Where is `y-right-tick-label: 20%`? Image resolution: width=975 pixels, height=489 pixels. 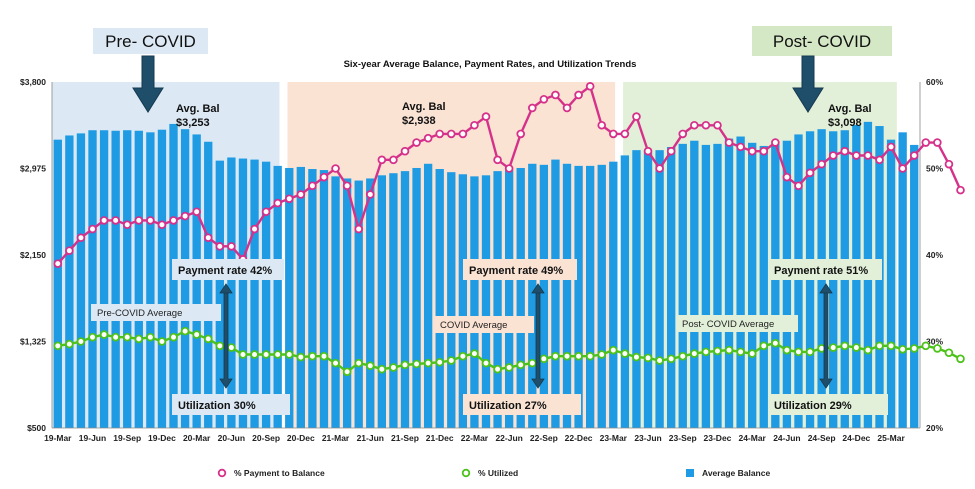 y-right-tick-label: 20% is located at coordinates (934, 428).